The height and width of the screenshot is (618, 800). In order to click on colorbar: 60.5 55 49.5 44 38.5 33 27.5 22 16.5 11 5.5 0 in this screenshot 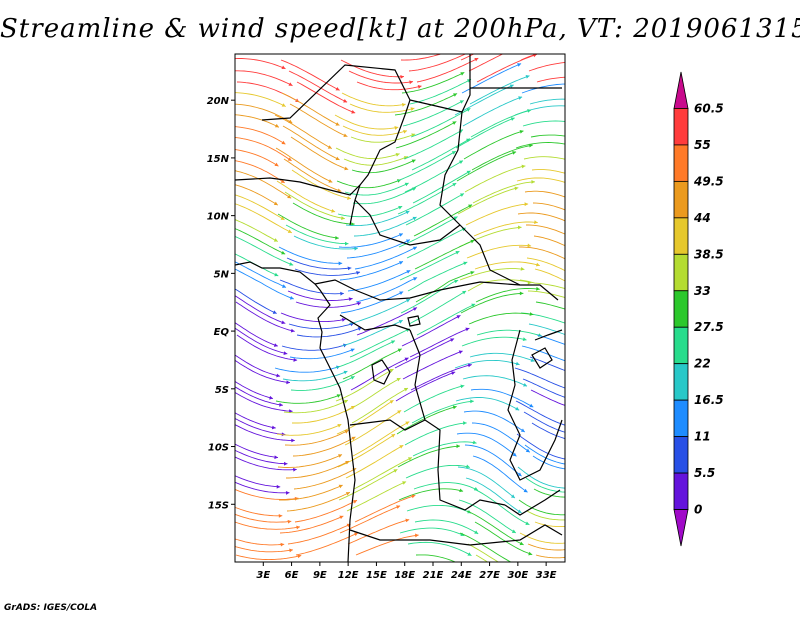, I will do `click(698, 309)`.